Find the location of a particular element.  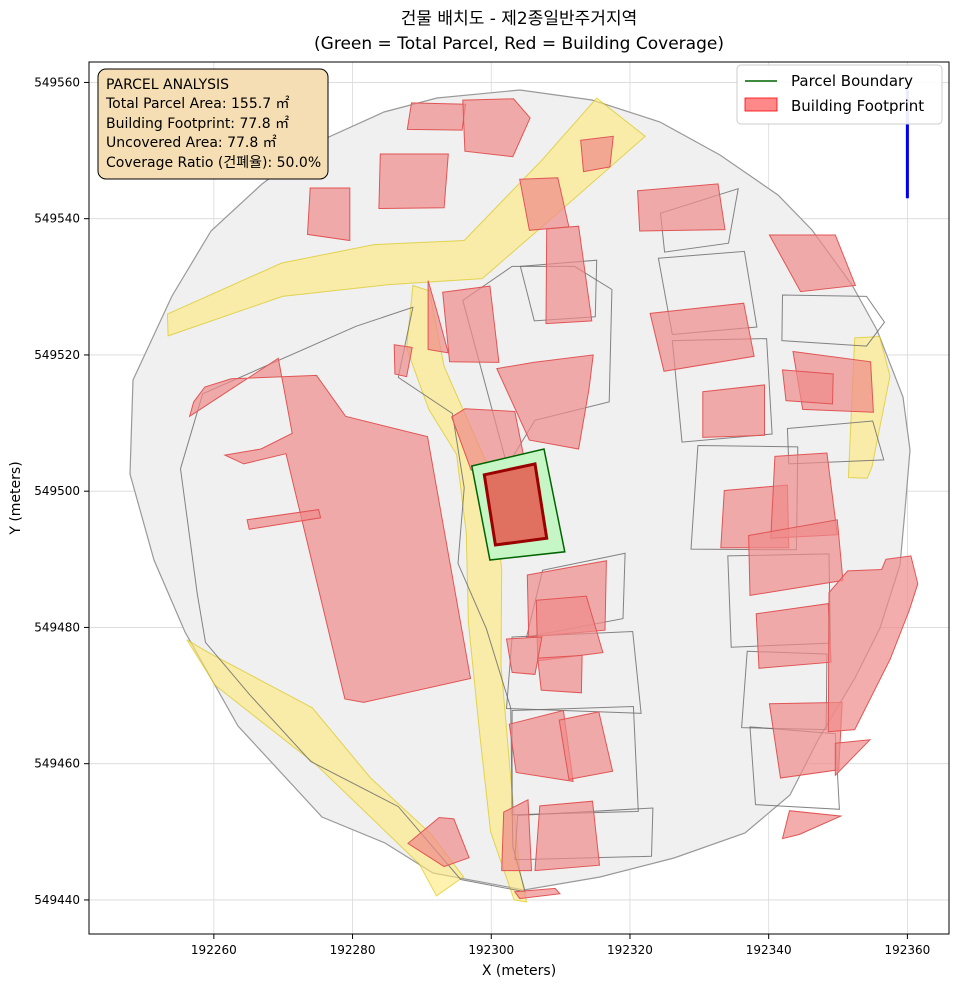

info-coverage-ratio: Coverage Ratio (건폐율): 50.0% is located at coordinates (213, 163).